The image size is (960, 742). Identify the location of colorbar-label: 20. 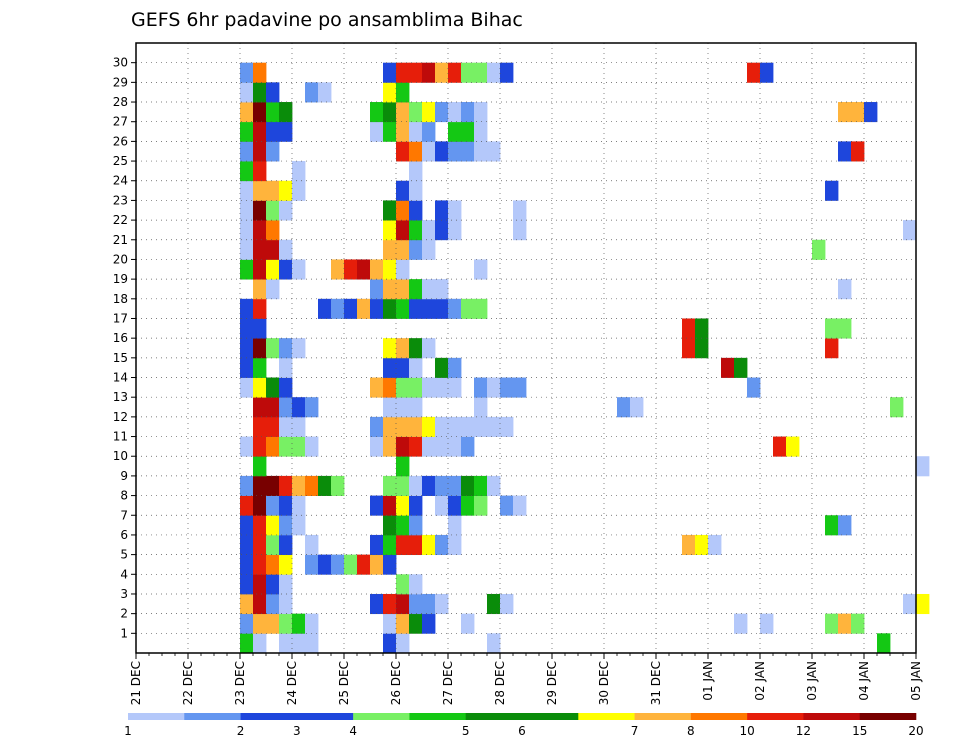
(915, 731).